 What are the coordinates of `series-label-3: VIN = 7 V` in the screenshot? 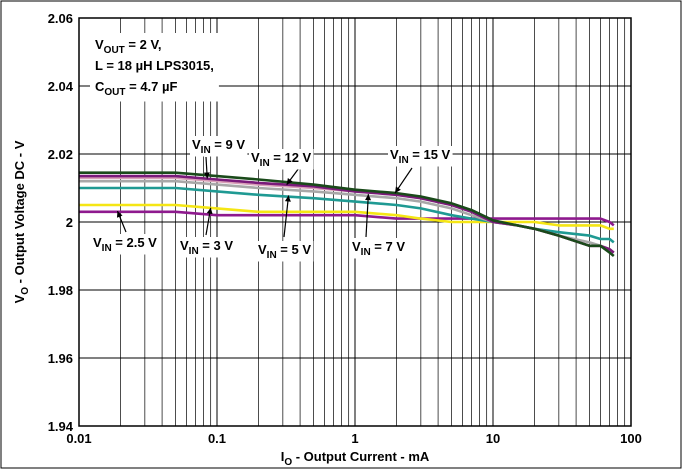 It's located at (378, 248).